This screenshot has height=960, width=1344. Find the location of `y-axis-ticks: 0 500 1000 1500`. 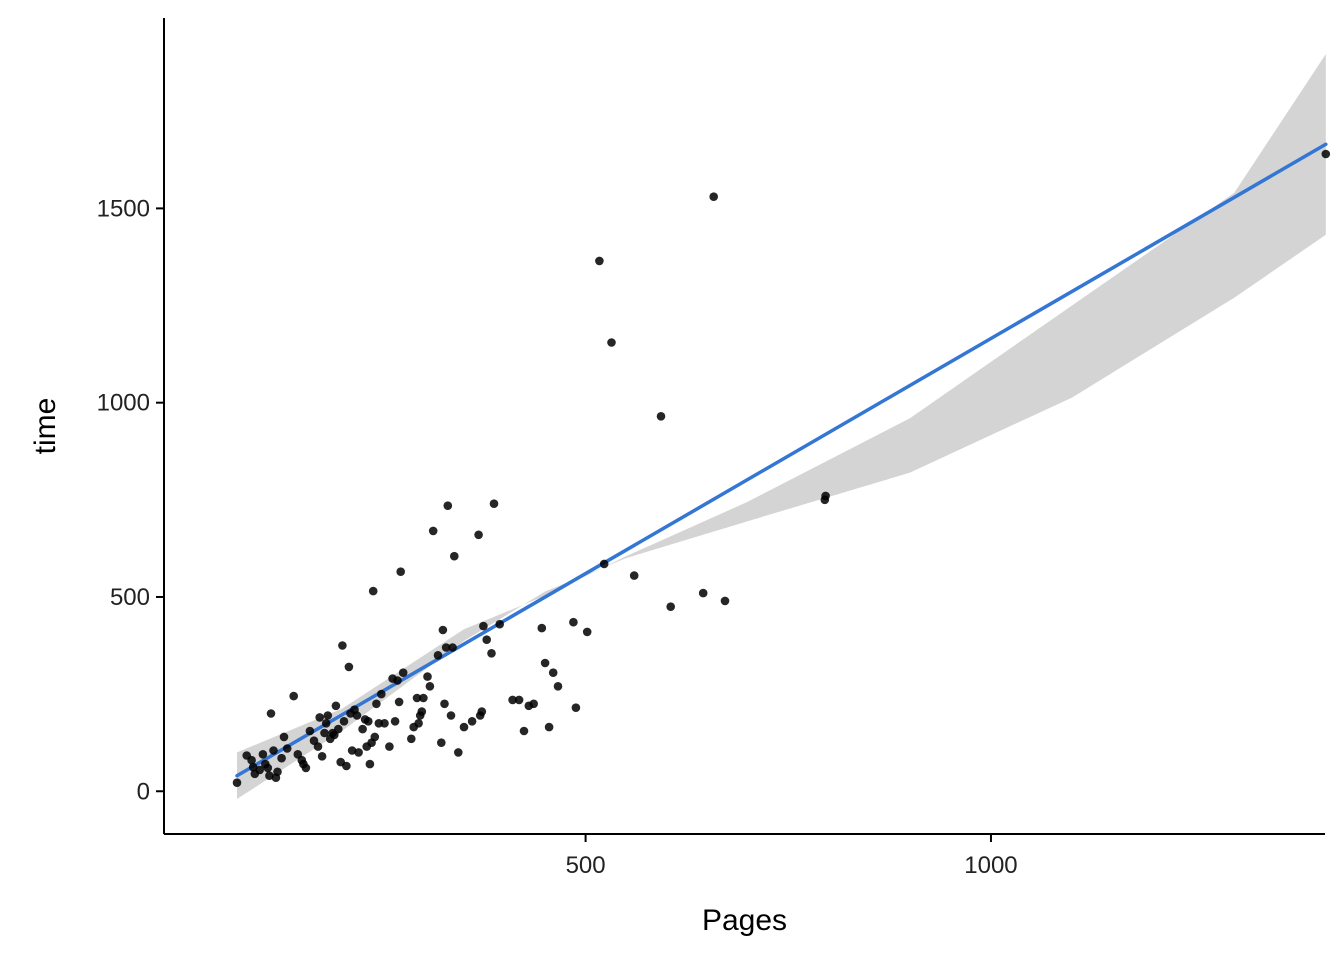

y-axis-ticks: 0 500 1000 1500 is located at coordinates (130, 500).